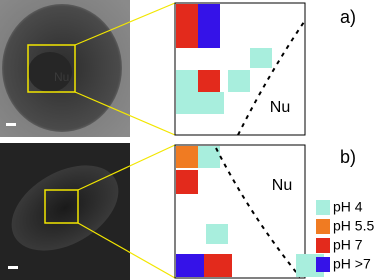 This screenshot has width=392, height=280. What do you see at coordinates (61, 77) in the screenshot?
I see `image-label: Nu` at bounding box center [61, 77].